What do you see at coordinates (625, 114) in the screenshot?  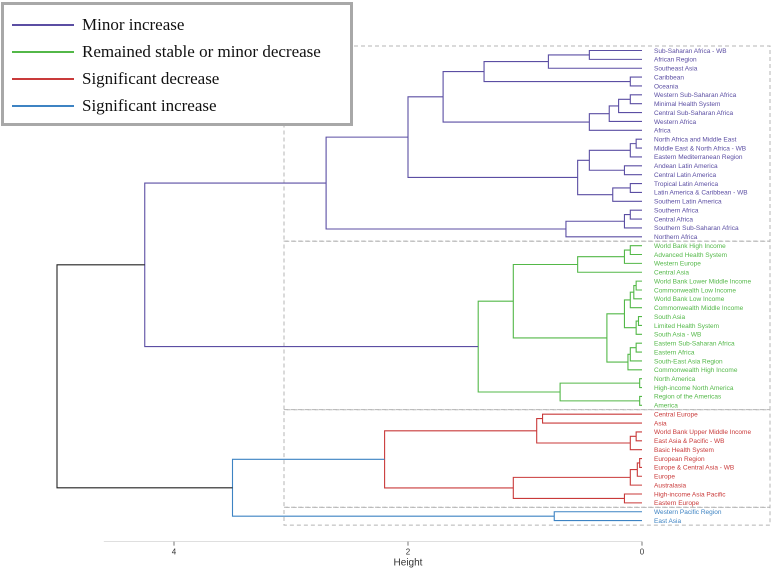 I see `dendrogram-link-p7` at bounding box center [625, 114].